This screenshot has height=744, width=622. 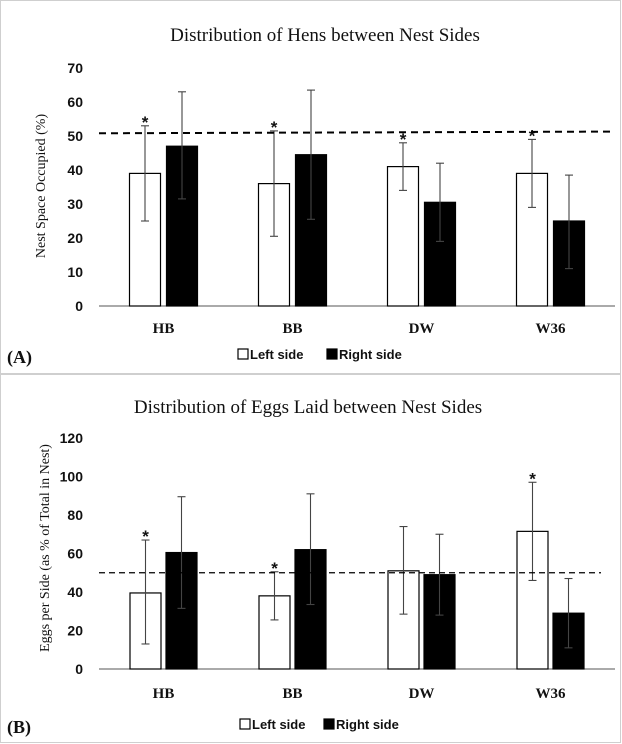 What do you see at coordinates (319, 354) in the screenshot?
I see `chart-a-legend: Left side Right side` at bounding box center [319, 354].